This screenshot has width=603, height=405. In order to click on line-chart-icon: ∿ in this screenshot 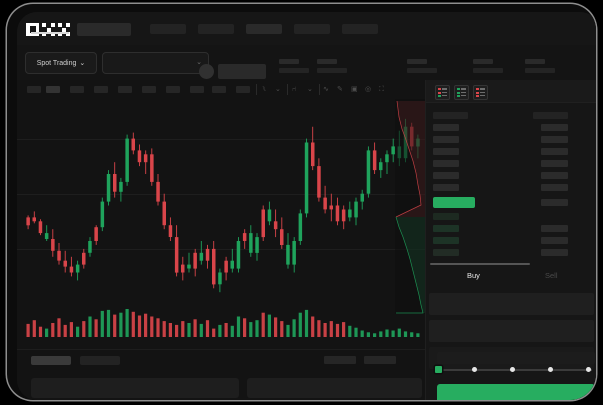, I will do `click(326, 89)`.